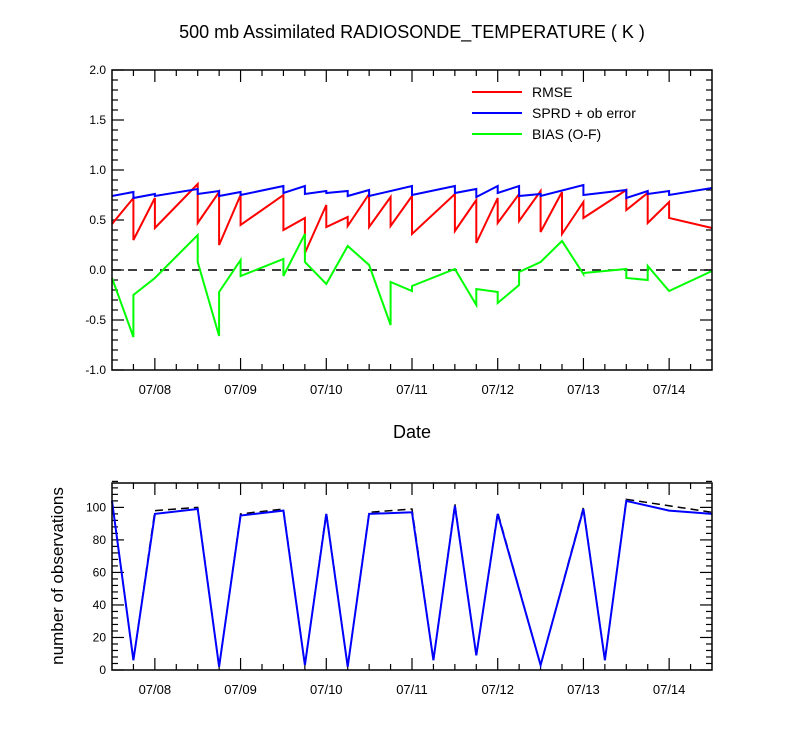  I want to click on legend: RMSE SPRD + ob error BIAS (O-F), so click(554, 113).